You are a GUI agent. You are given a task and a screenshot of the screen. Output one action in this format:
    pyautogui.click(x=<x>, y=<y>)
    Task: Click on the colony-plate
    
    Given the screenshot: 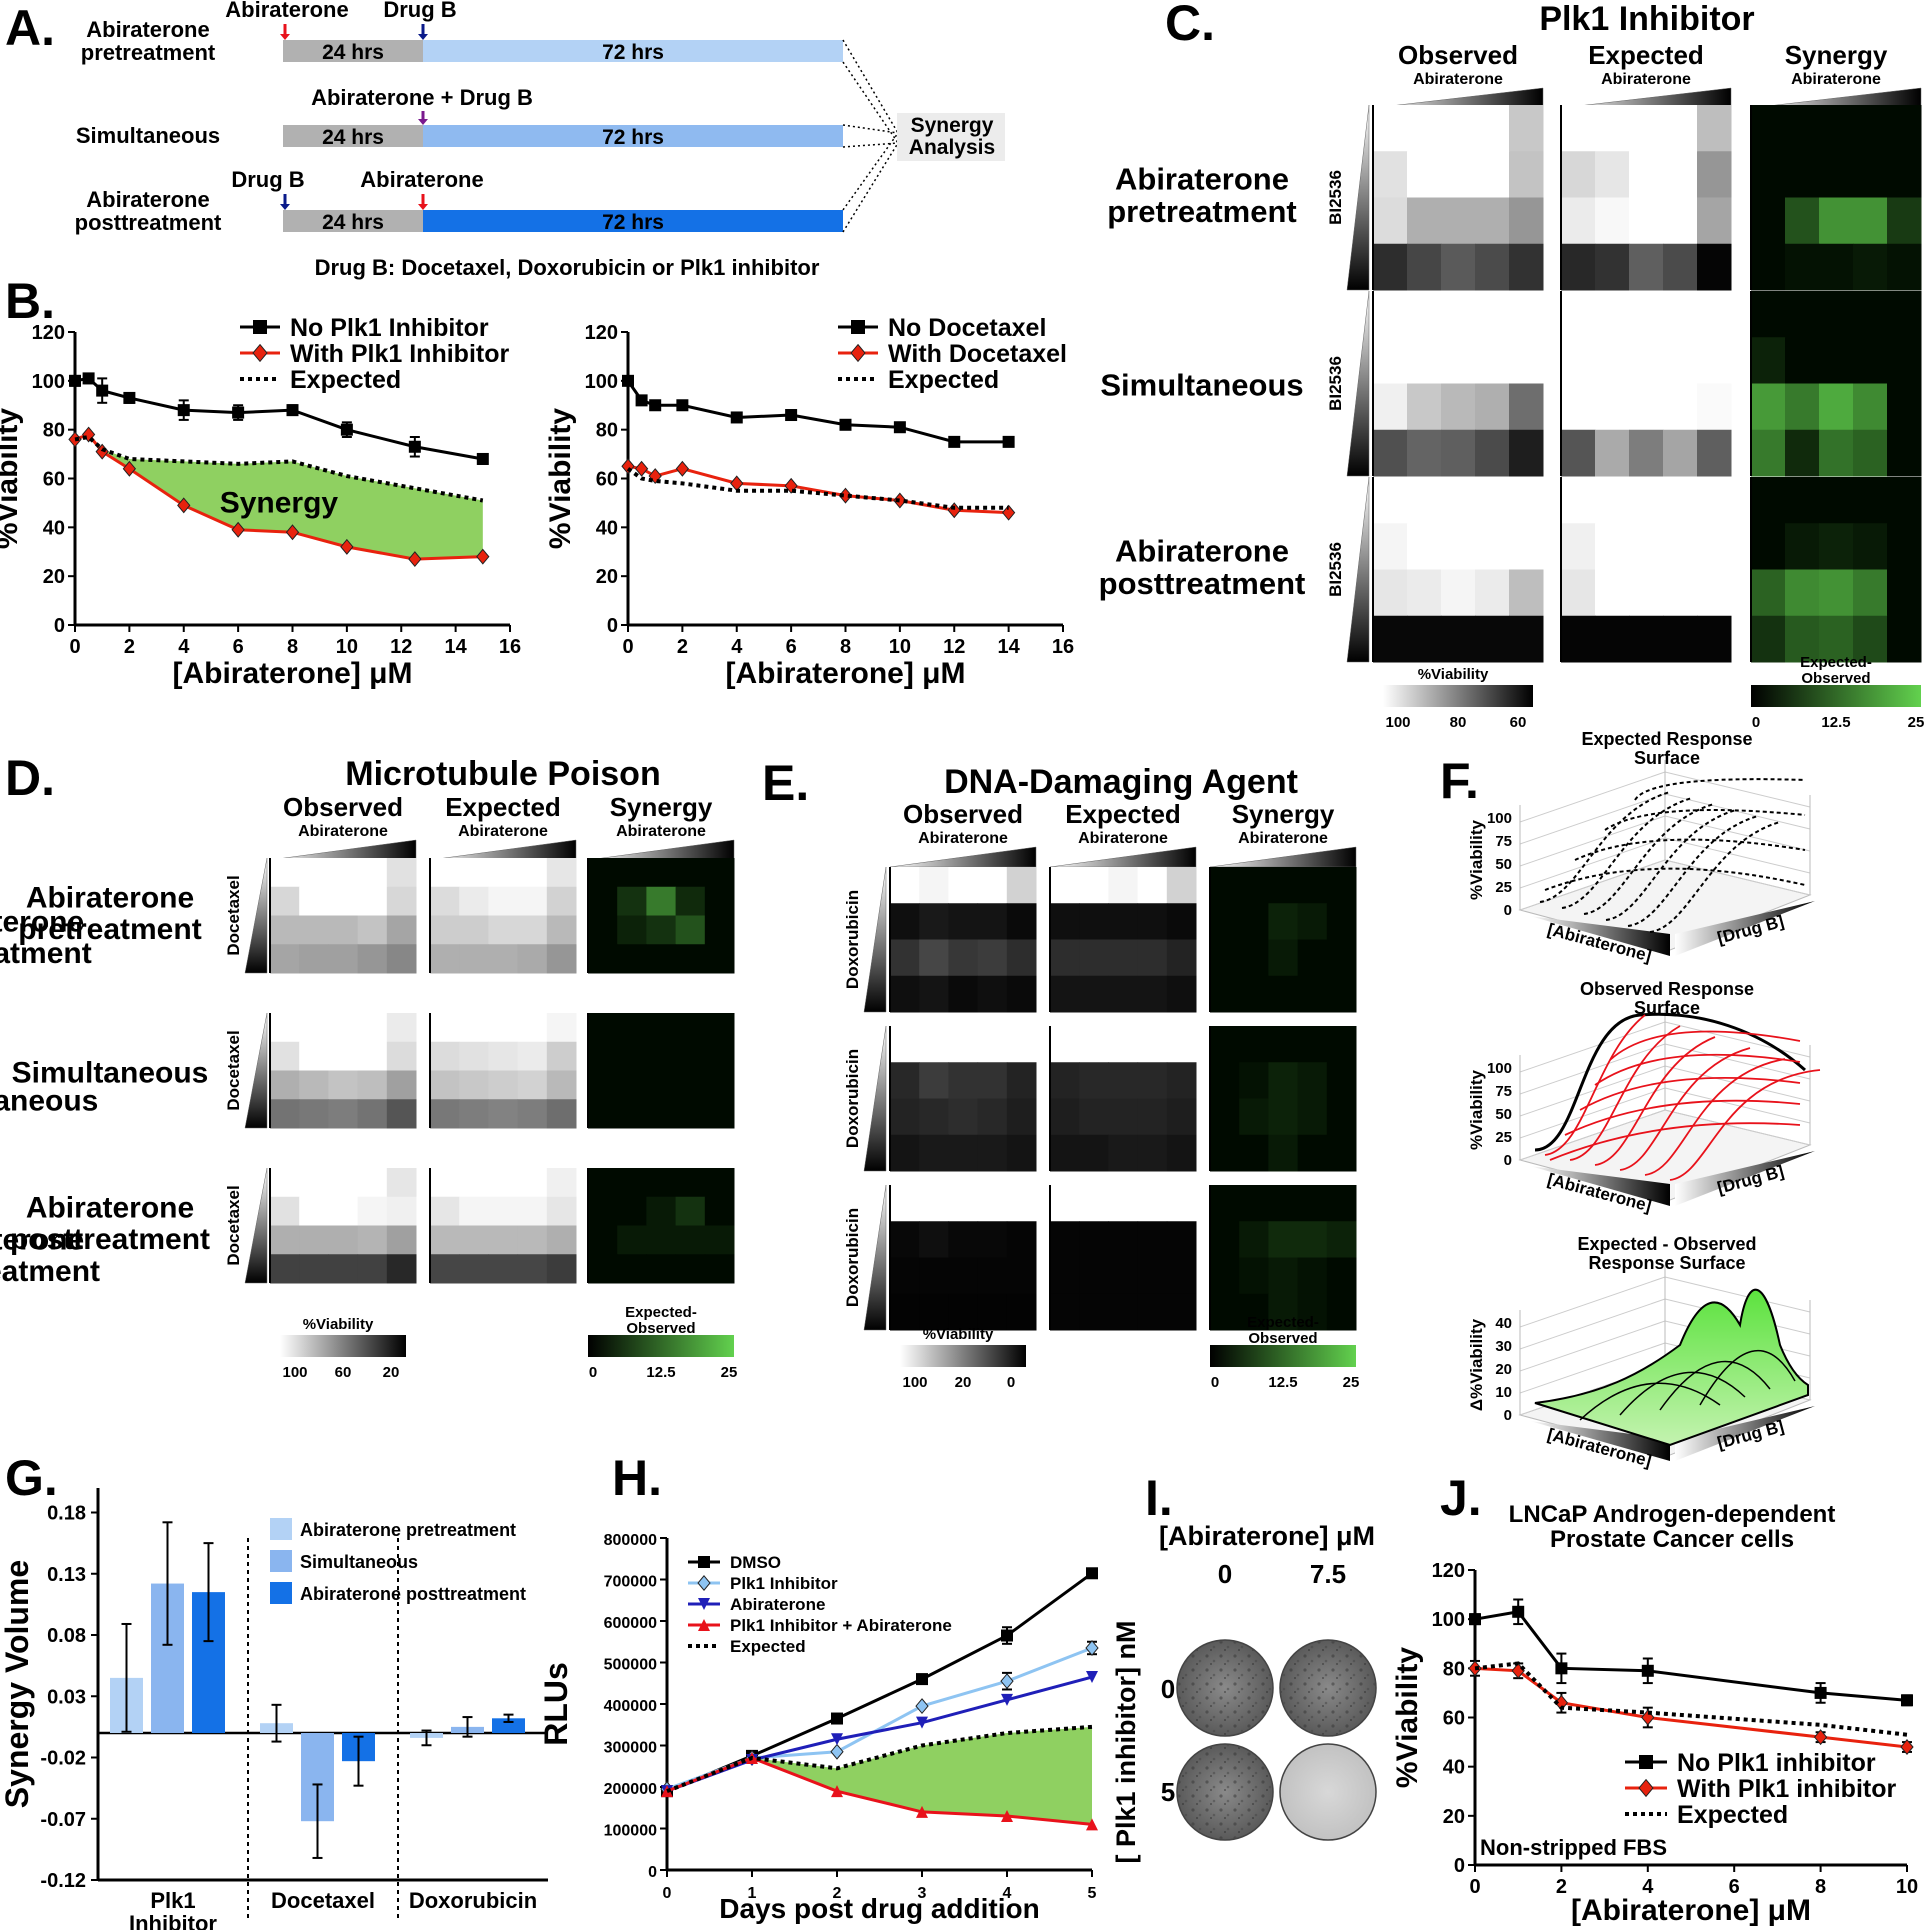 What is the action you would take?
    pyautogui.click(x=1328, y=1792)
    